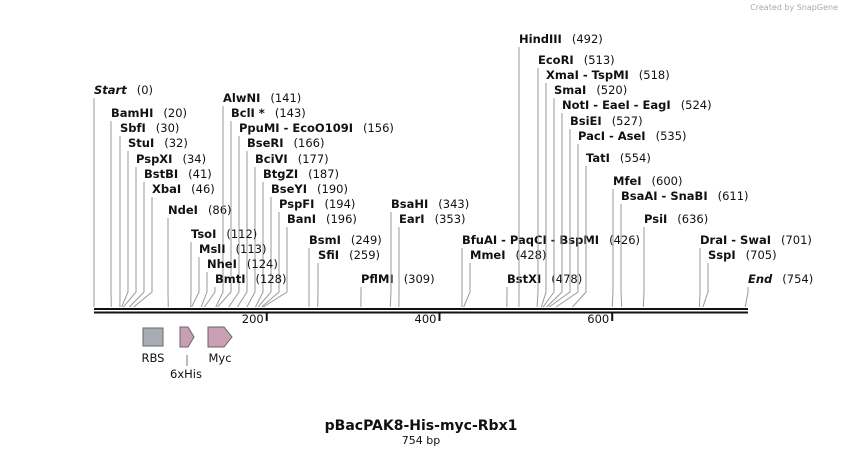 This screenshot has width=842, height=456. I want to click on site-position: (190), so click(332, 189).